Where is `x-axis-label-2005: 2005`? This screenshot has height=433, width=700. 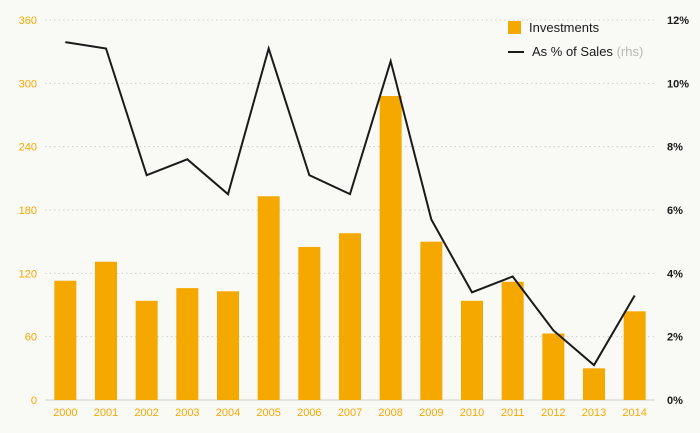 x-axis-label-2005: 2005 is located at coordinates (268, 413).